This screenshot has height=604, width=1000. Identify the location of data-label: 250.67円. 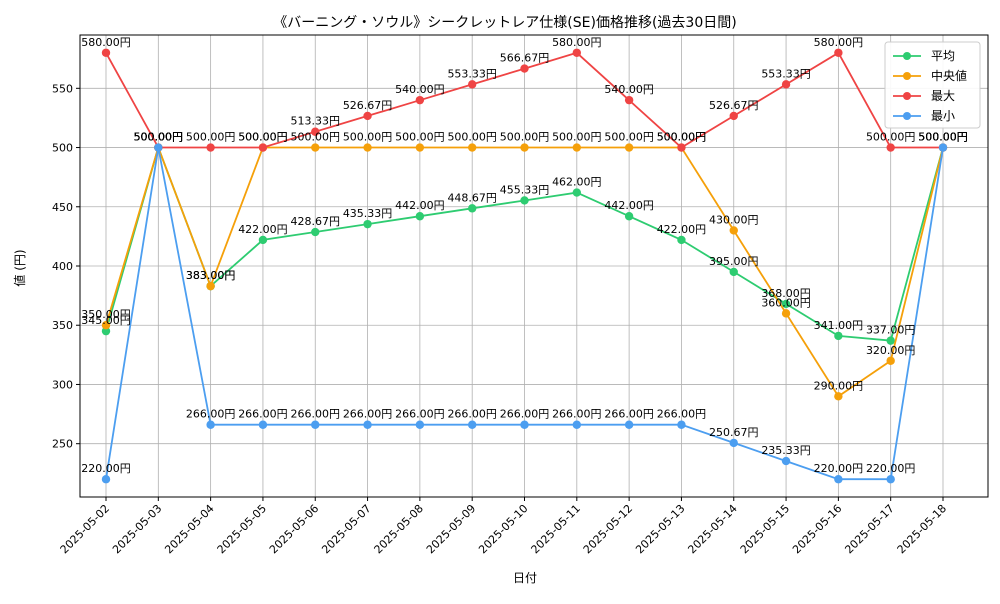
(734, 432).